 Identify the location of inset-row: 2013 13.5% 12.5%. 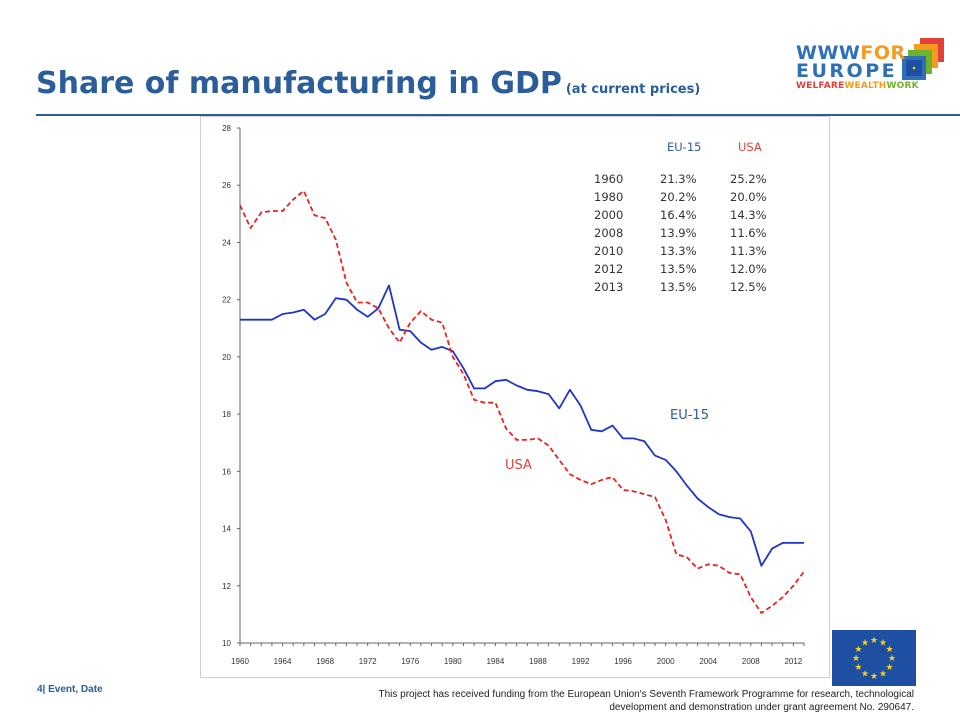
(690, 289).